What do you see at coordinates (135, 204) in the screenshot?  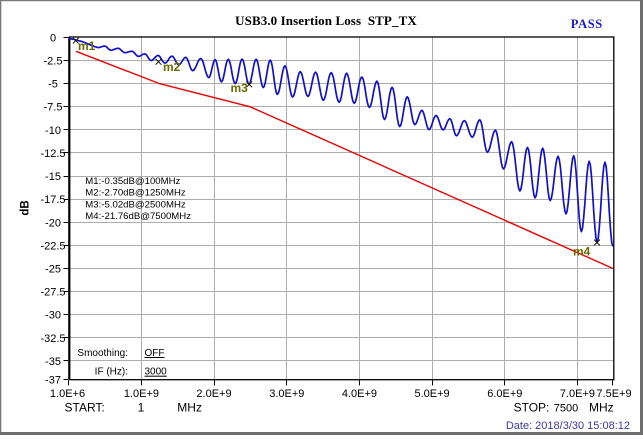 I see `svg-text: M3:-5.02dB@2500MHz` at bounding box center [135, 204].